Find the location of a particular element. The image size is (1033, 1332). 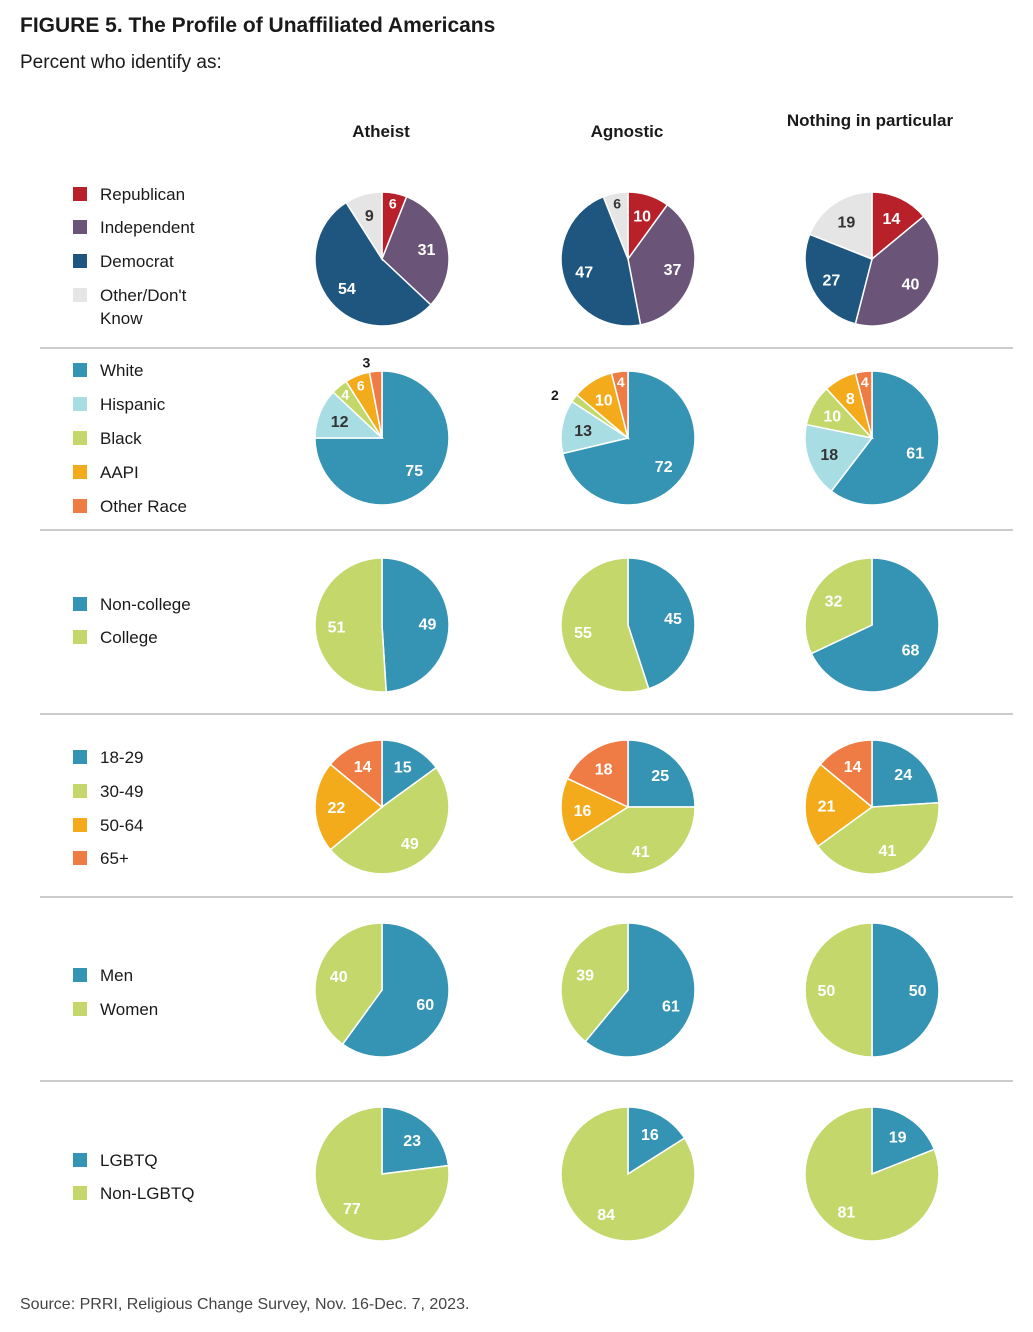

pie-slice-gender-nothing-in-particular-women is located at coordinates (838, 990).